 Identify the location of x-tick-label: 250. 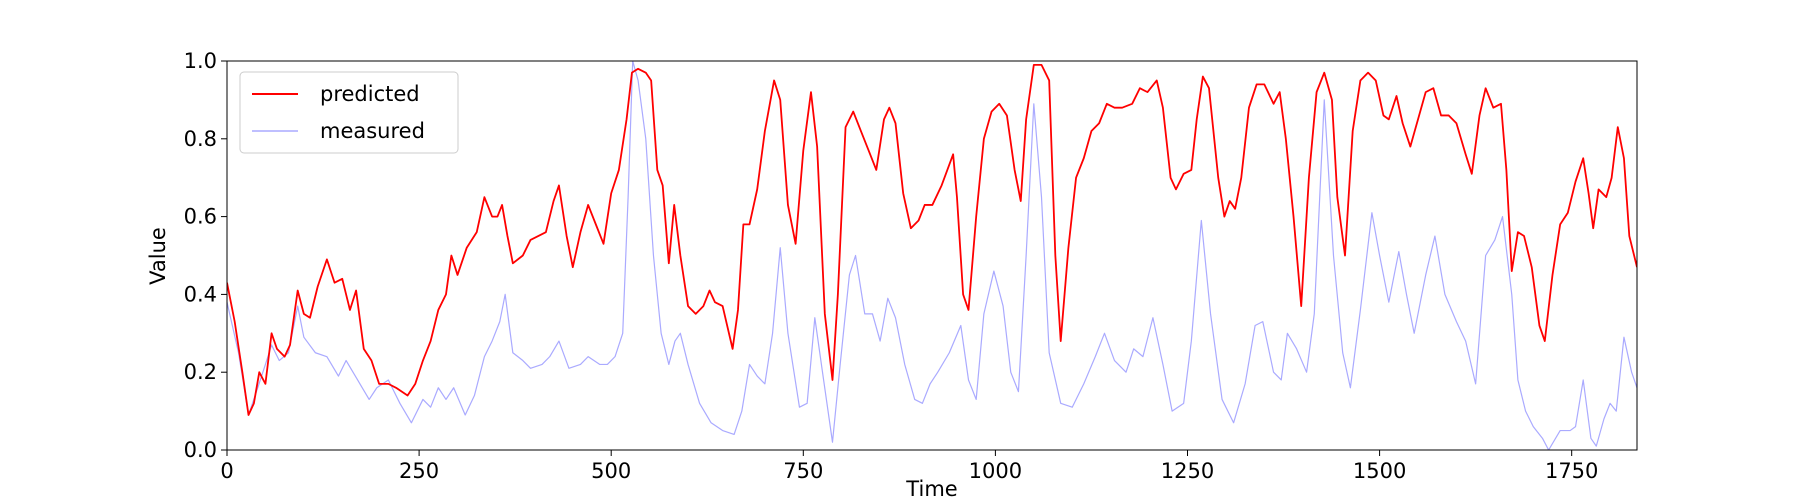
(419, 471).